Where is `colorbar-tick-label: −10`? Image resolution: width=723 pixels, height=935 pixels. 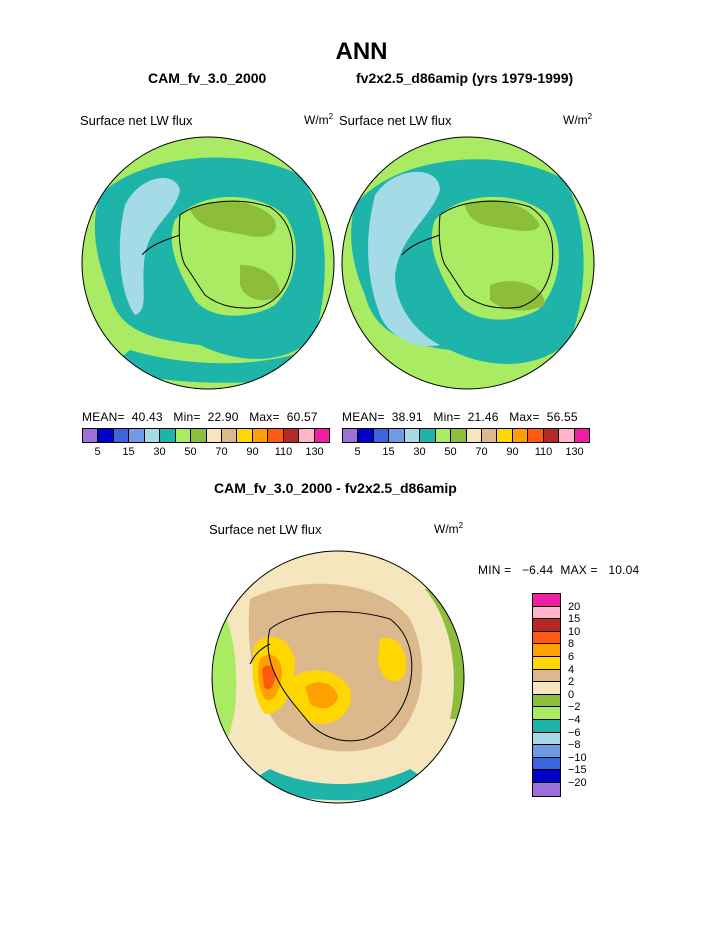 colorbar-tick-label: −10 is located at coordinates (577, 757).